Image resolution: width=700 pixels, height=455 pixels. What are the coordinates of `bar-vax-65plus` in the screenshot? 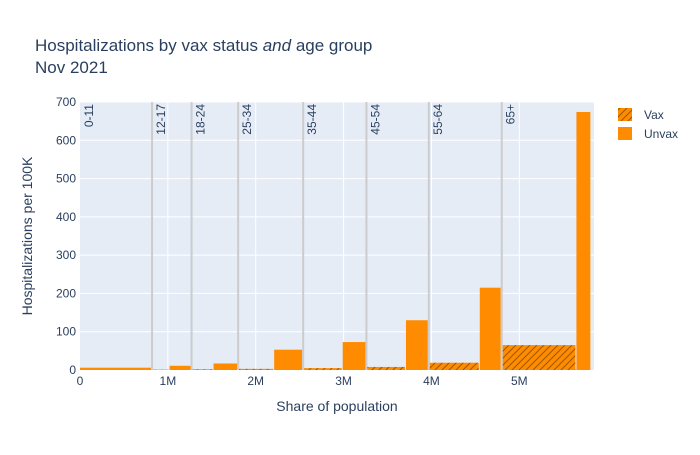 It's located at (539, 357).